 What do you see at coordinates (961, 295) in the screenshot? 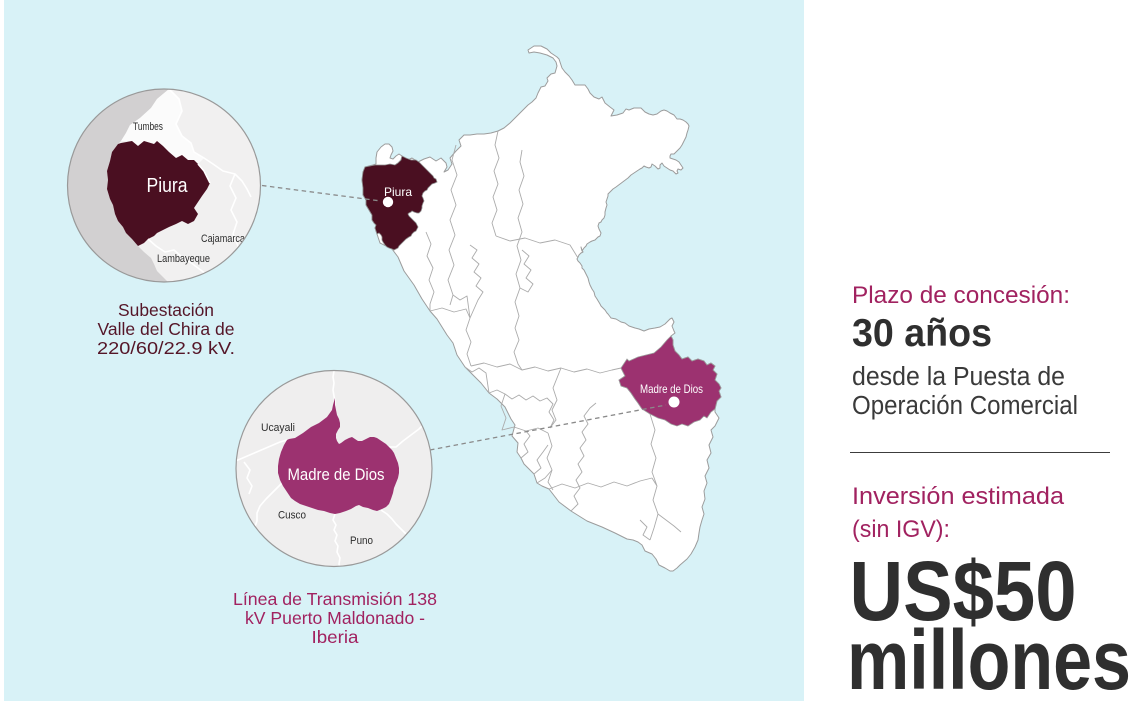
I see `svg-text: Plazo de concesión:` at bounding box center [961, 295].